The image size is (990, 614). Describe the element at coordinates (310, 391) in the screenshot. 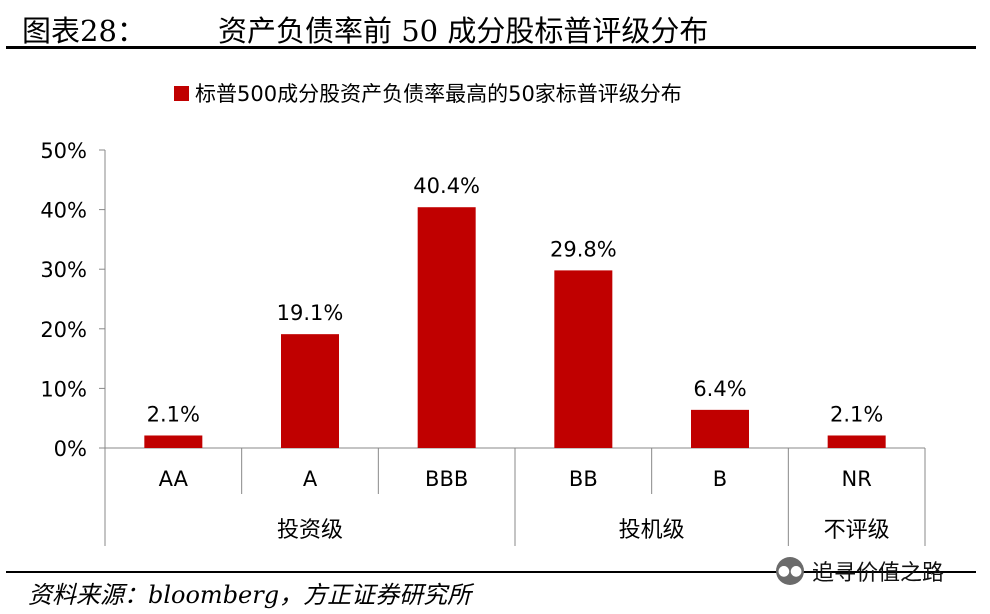

I see `bar-a` at that location.